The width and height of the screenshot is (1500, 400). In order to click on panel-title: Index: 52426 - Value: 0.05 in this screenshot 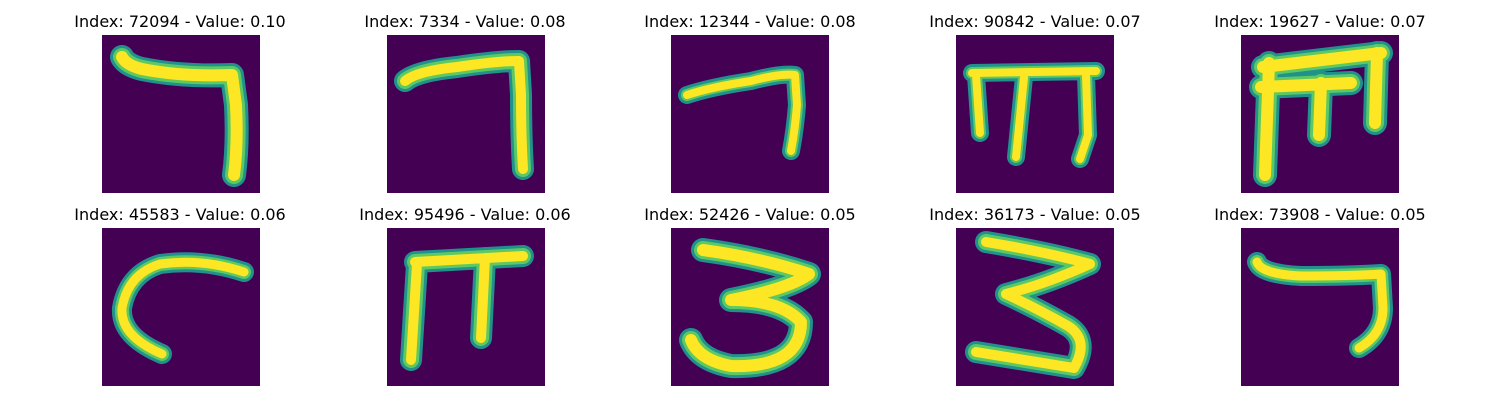, I will do `click(750, 214)`.